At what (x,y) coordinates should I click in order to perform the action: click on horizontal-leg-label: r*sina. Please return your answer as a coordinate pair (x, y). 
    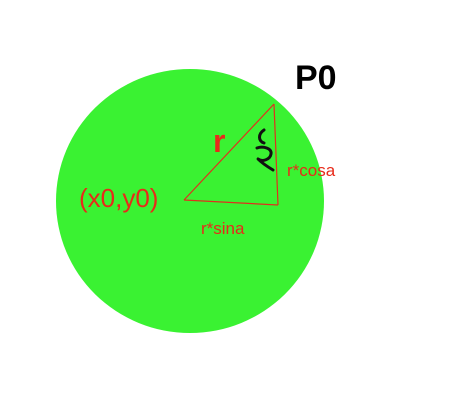
    Looking at the image, I should click on (223, 228).